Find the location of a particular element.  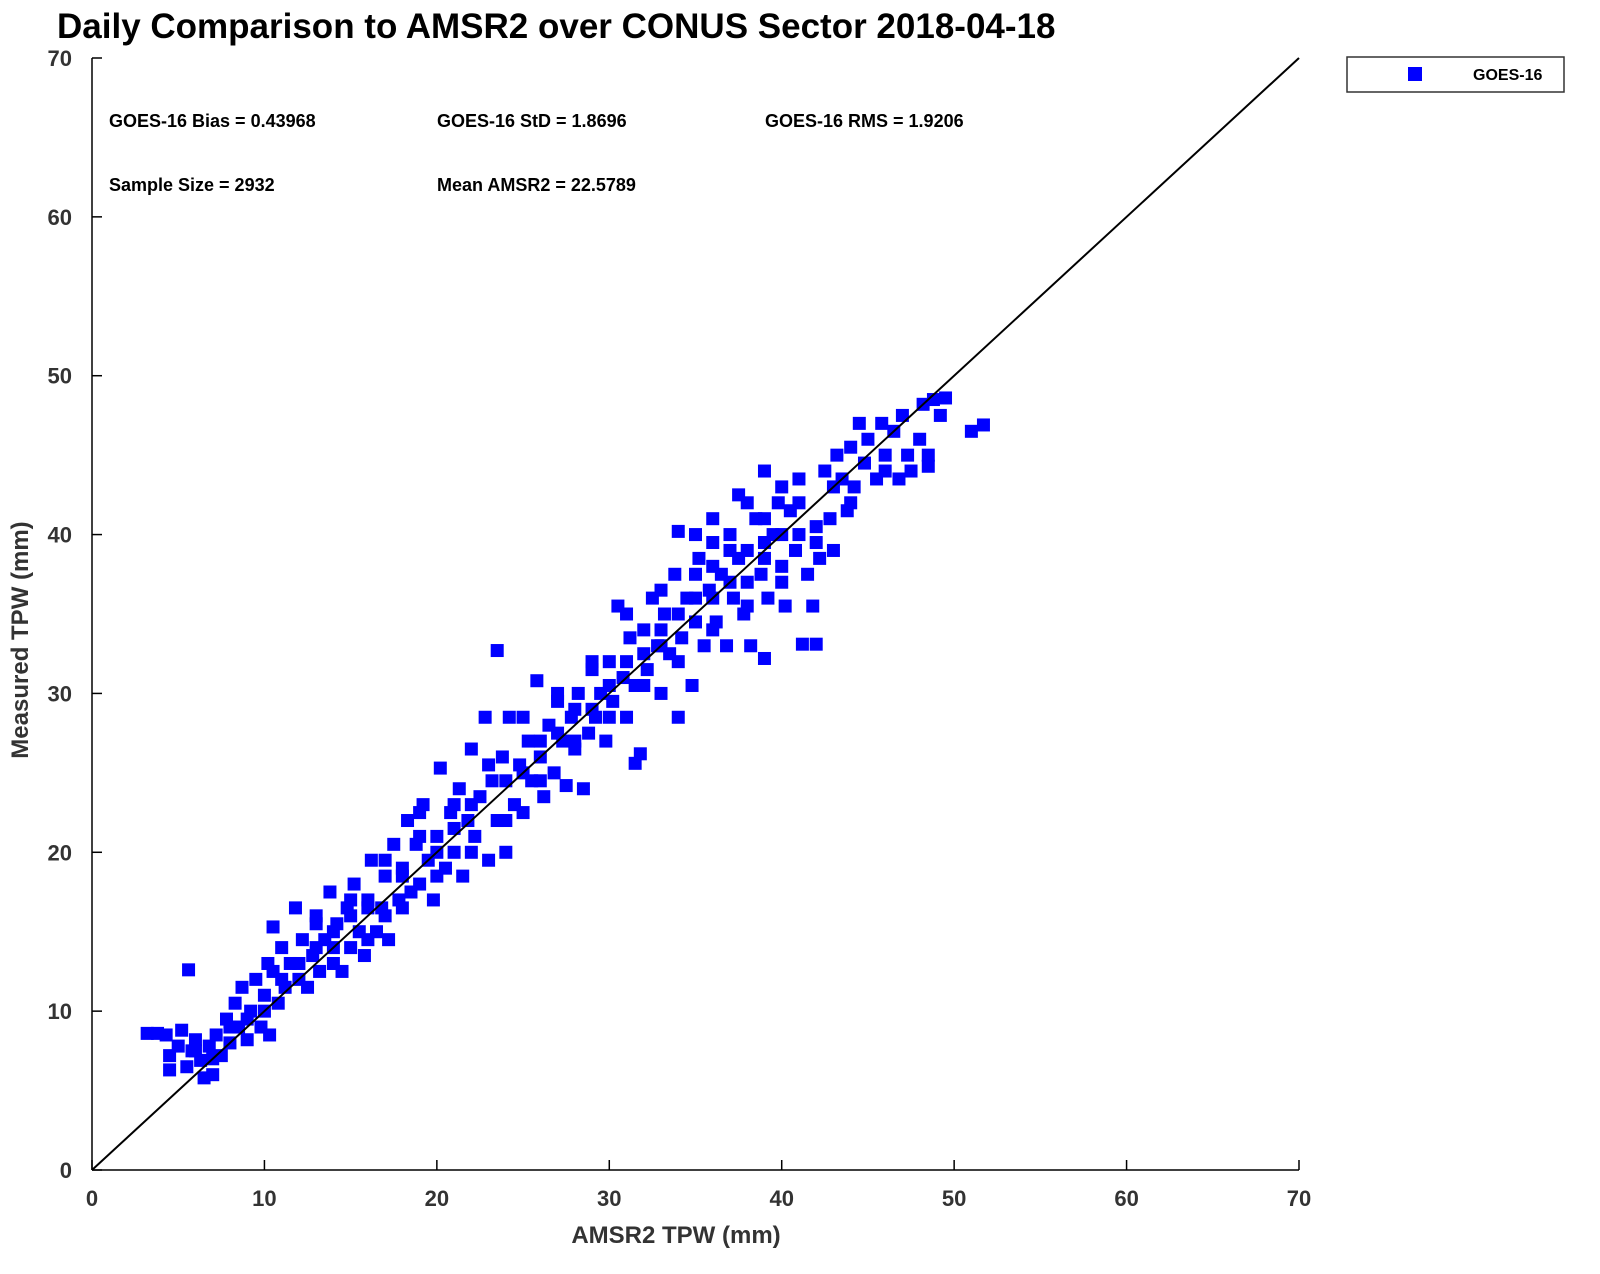

x-tick-label: 0 is located at coordinates (92, 1198).